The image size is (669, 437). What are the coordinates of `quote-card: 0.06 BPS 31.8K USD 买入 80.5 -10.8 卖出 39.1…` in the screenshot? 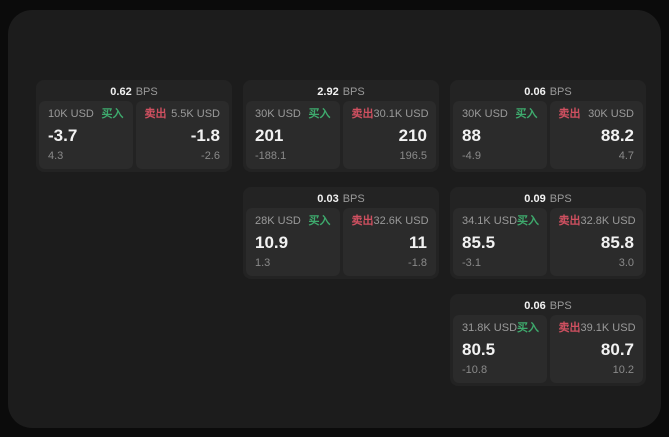 It's located at (548, 340).